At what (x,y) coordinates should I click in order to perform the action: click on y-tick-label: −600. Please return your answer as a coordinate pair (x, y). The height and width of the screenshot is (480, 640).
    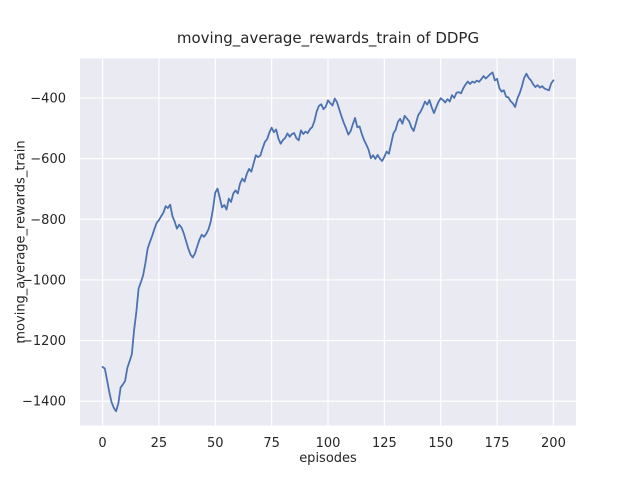
    Looking at the image, I should click on (48, 159).